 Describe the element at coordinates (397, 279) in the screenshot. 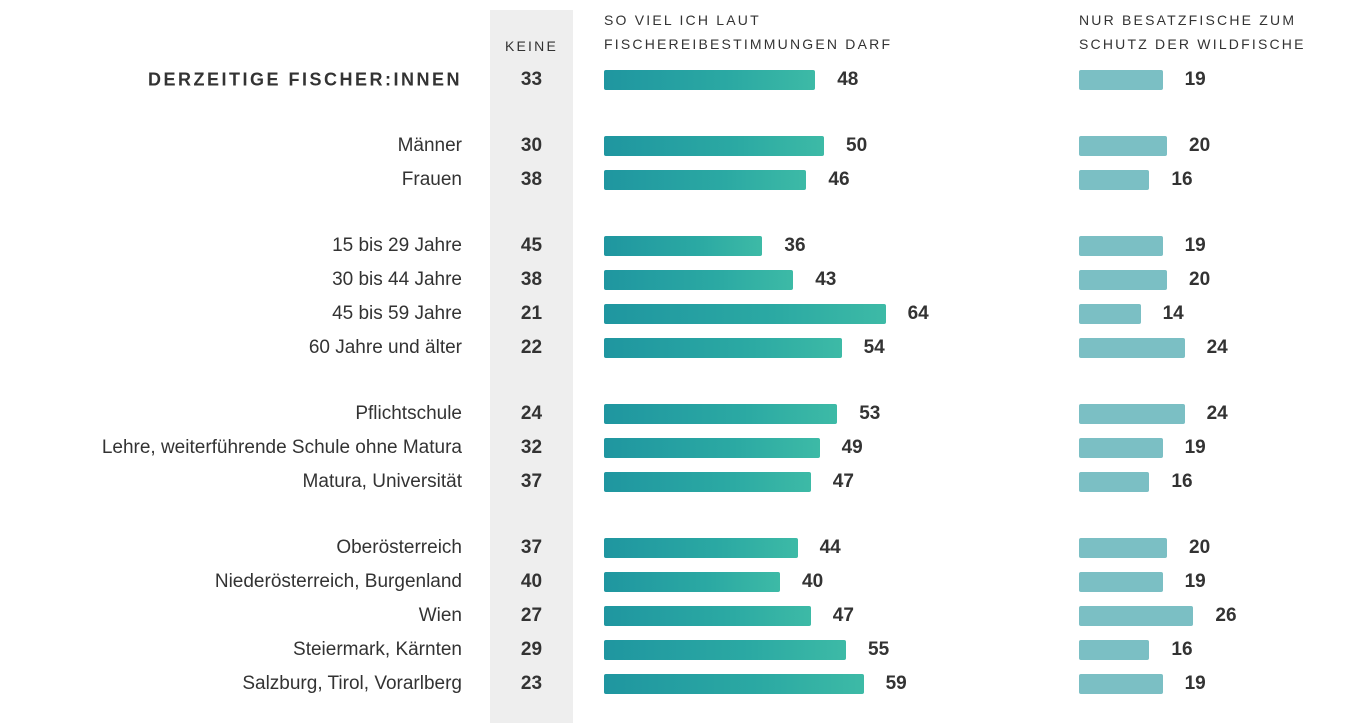

I see `category-label: 30 bis 44 Jahre` at that location.